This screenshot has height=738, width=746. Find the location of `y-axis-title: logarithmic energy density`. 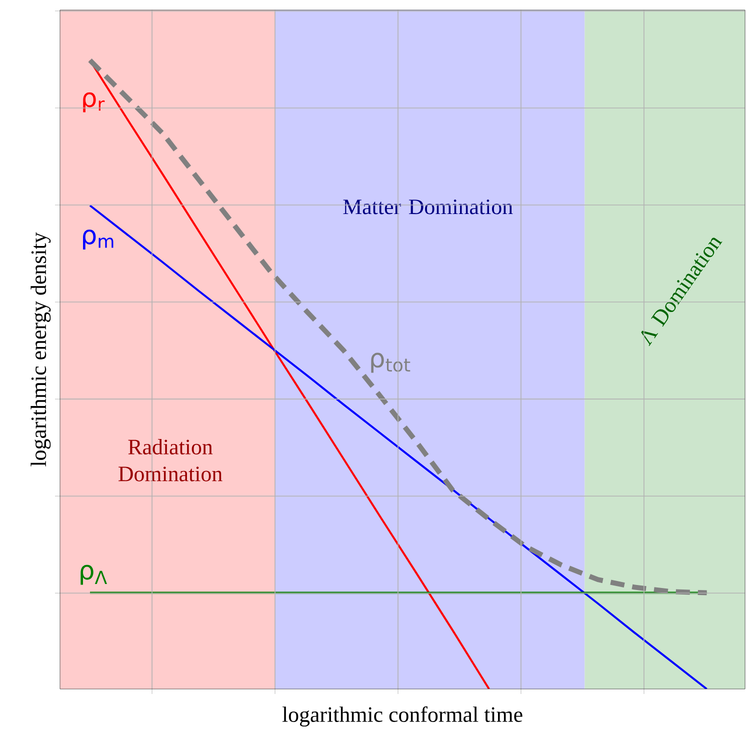

y-axis-title: logarithmic energy density is located at coordinates (40, 349).